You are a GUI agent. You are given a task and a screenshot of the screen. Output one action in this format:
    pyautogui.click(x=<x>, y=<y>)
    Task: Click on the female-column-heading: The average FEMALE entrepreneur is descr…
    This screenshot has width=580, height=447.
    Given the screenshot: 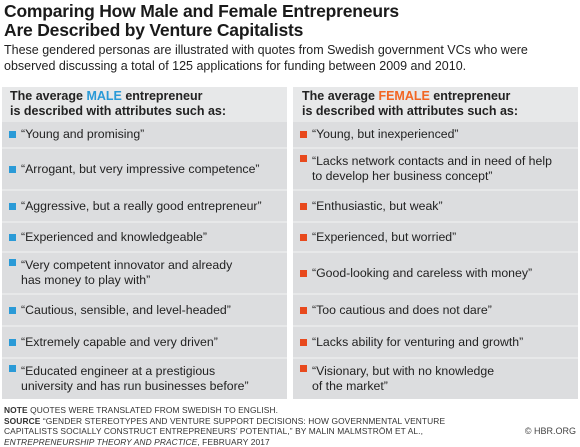 What is the action you would take?
    pyautogui.click(x=435, y=104)
    